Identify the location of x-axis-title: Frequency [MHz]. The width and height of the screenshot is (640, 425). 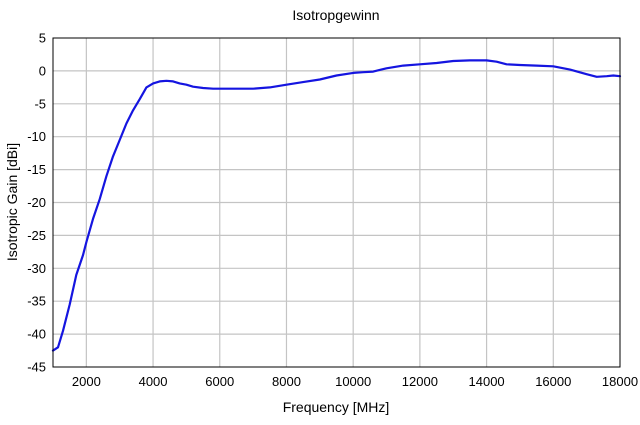
(336, 407).